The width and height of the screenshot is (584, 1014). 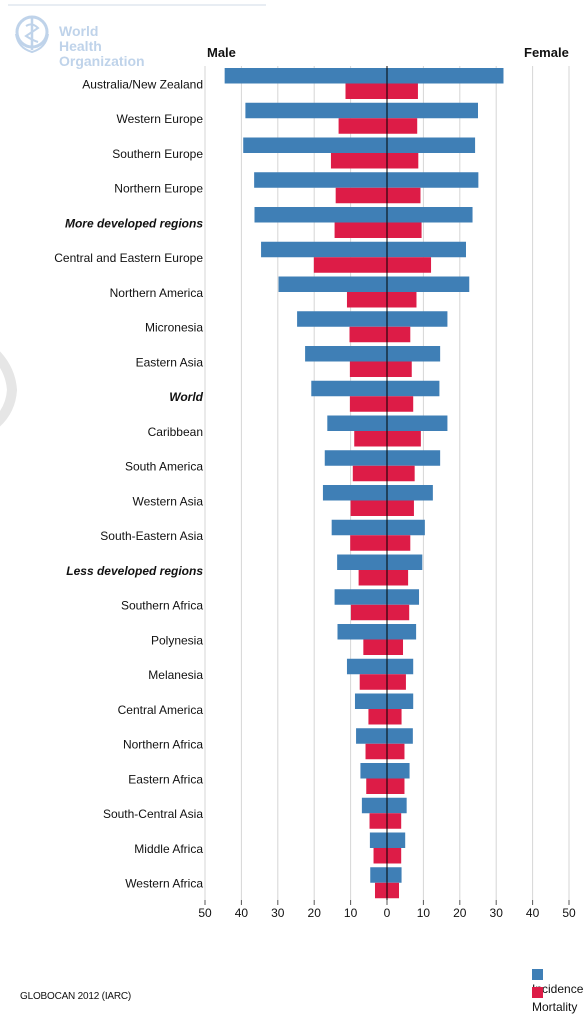 I want to click on category-label: Western Africa, so click(x=164, y=884).